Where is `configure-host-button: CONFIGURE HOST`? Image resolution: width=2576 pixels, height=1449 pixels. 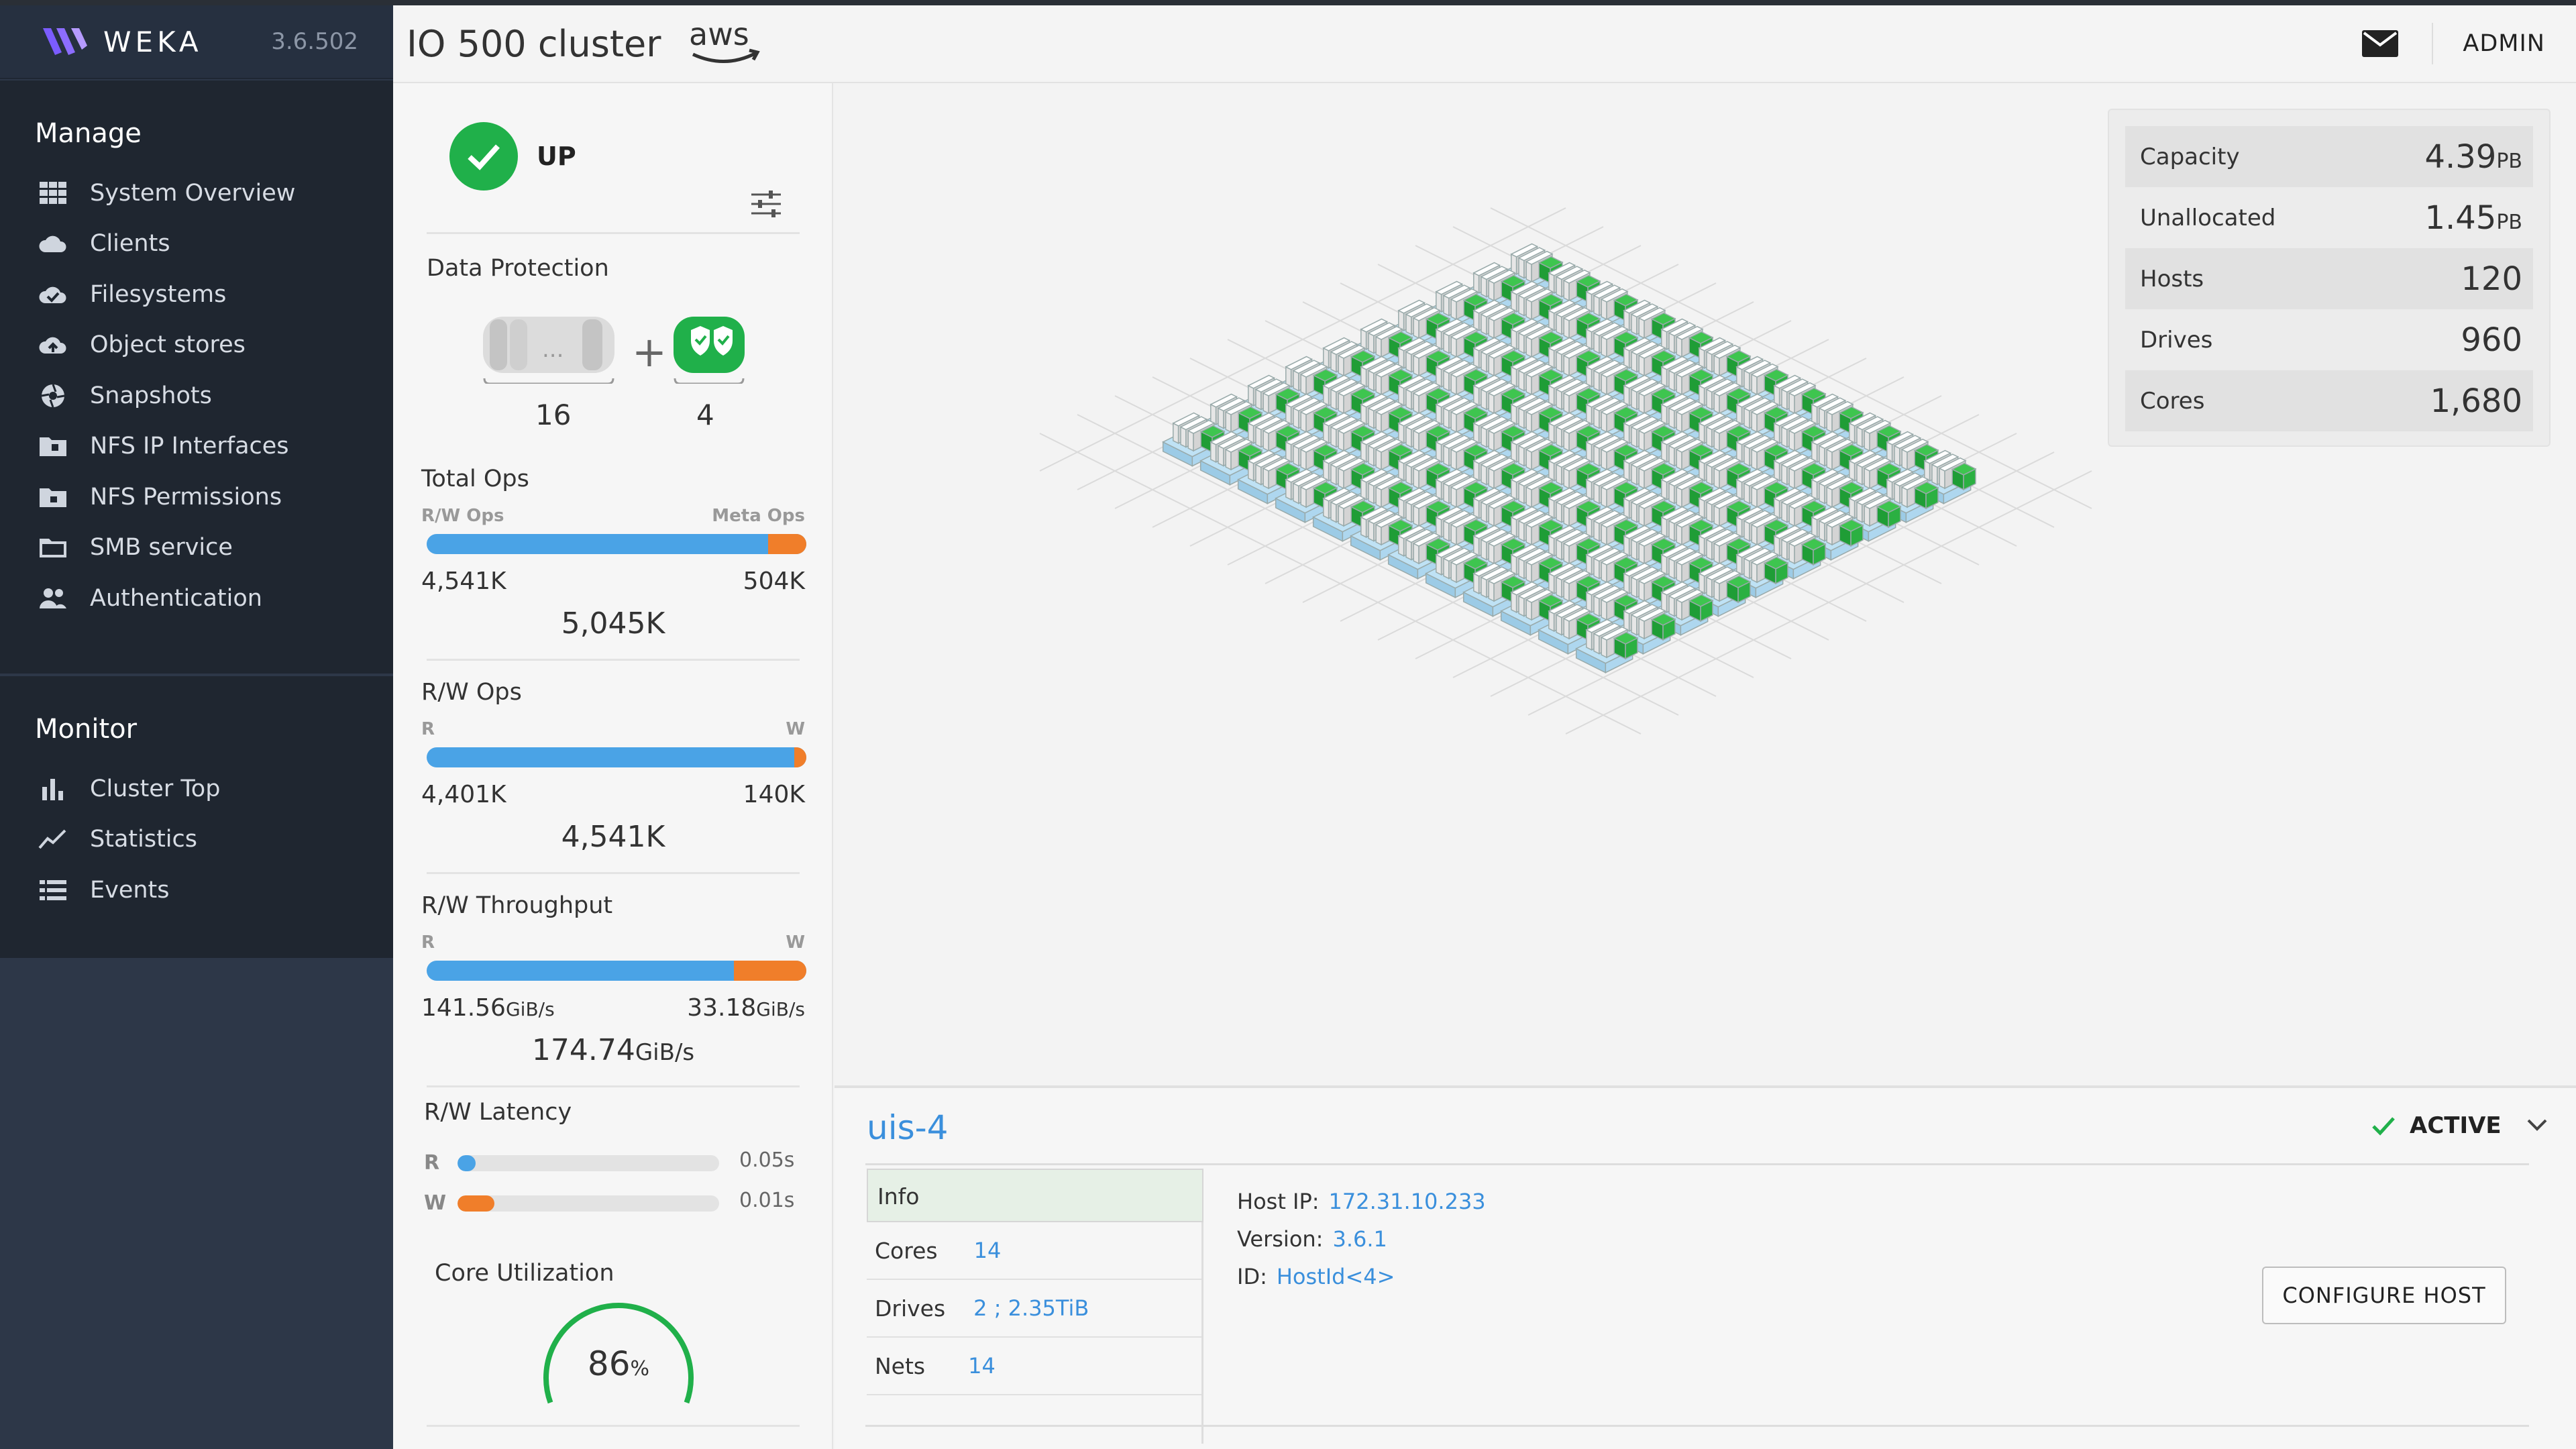
configure-host-button: CONFIGURE HOST is located at coordinates (2384, 1295).